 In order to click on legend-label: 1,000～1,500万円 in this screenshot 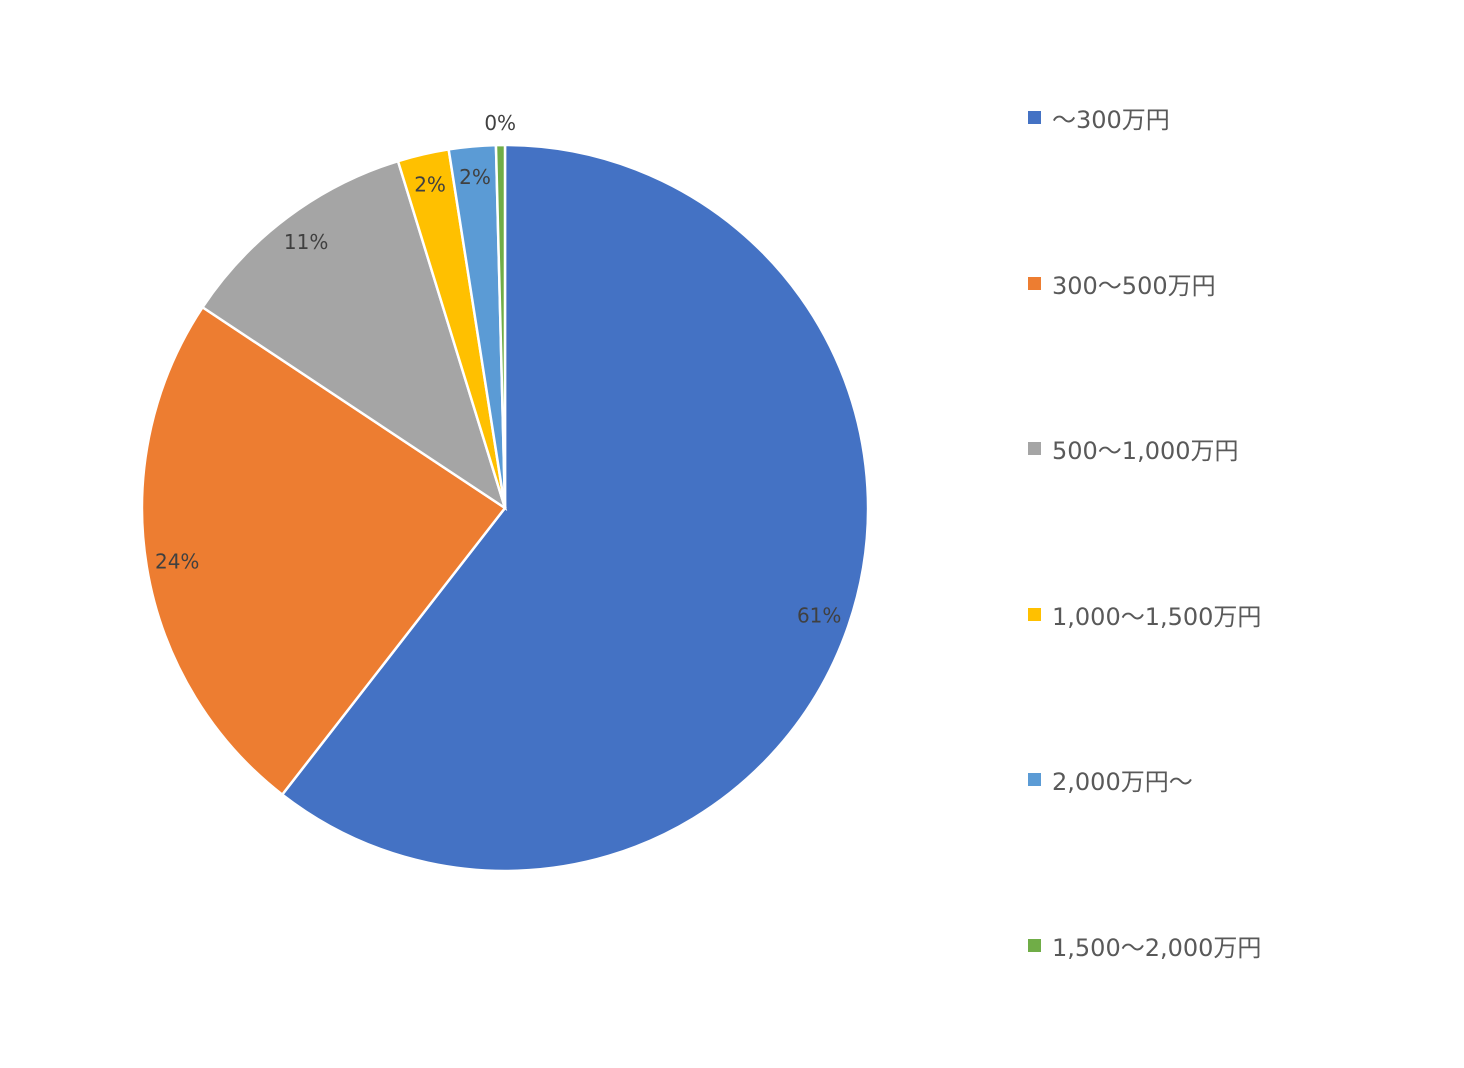, I will do `click(1157, 616)`.